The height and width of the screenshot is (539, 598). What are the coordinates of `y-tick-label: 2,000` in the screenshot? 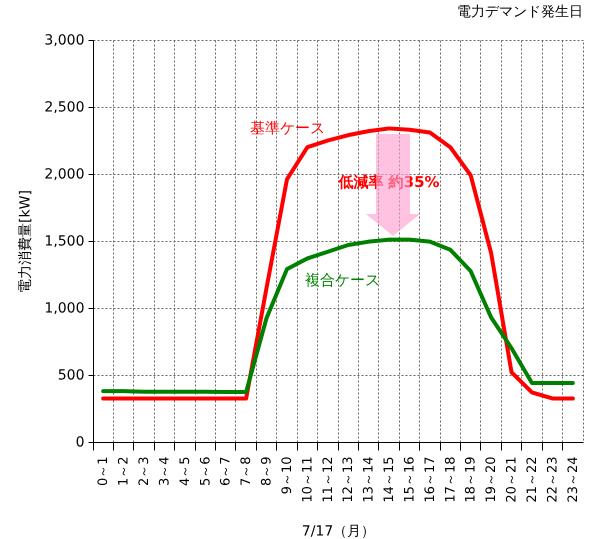 It's located at (64, 174).